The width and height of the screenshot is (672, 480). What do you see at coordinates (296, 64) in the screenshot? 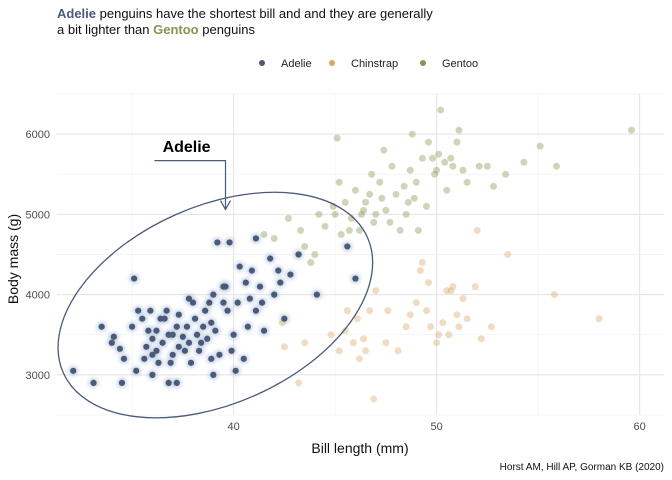
I see `legend-label-adelie: Adelie` at bounding box center [296, 64].